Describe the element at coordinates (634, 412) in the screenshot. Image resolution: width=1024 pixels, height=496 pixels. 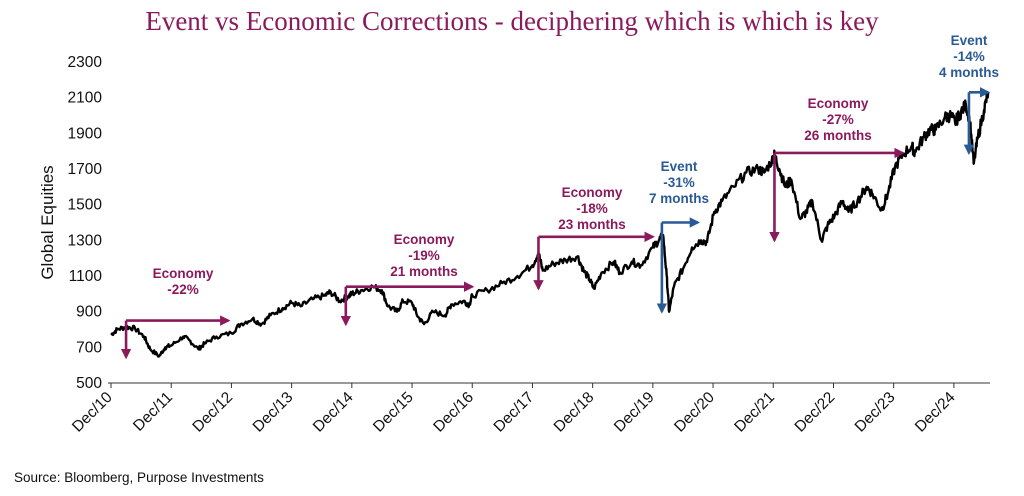
I see `x-tick-label: Dec/19` at that location.